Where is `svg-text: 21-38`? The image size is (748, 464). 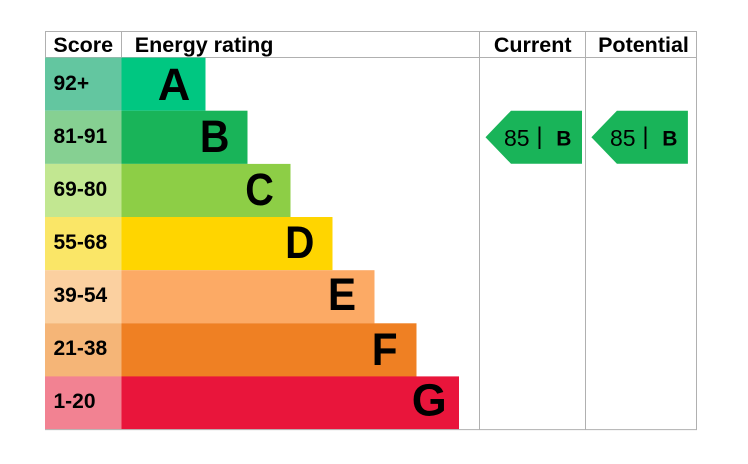
svg-text: 21-38 is located at coordinates (81, 348).